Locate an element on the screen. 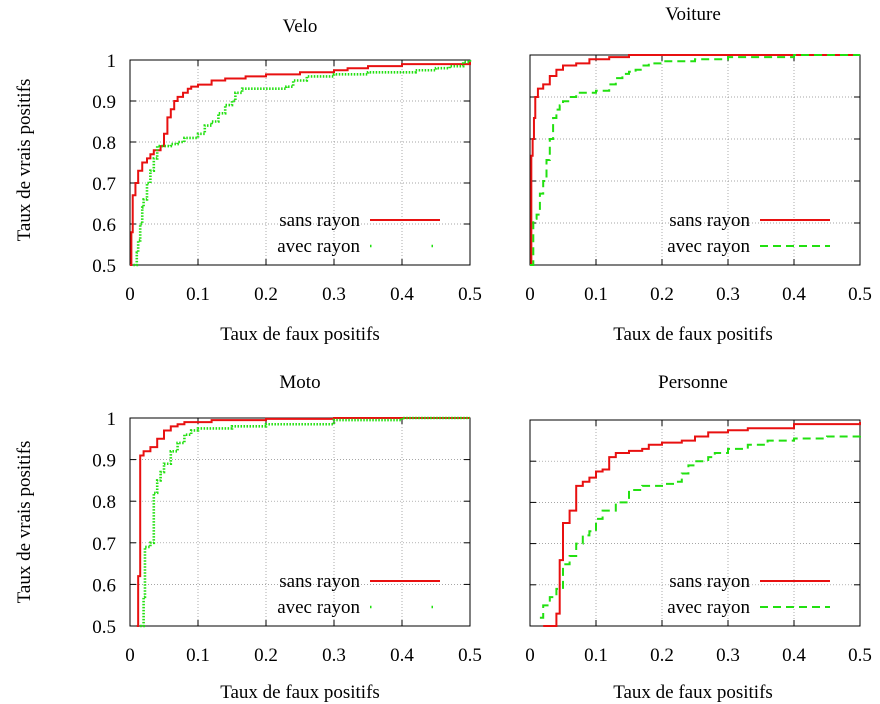  chart-title: Moto is located at coordinates (299, 382).